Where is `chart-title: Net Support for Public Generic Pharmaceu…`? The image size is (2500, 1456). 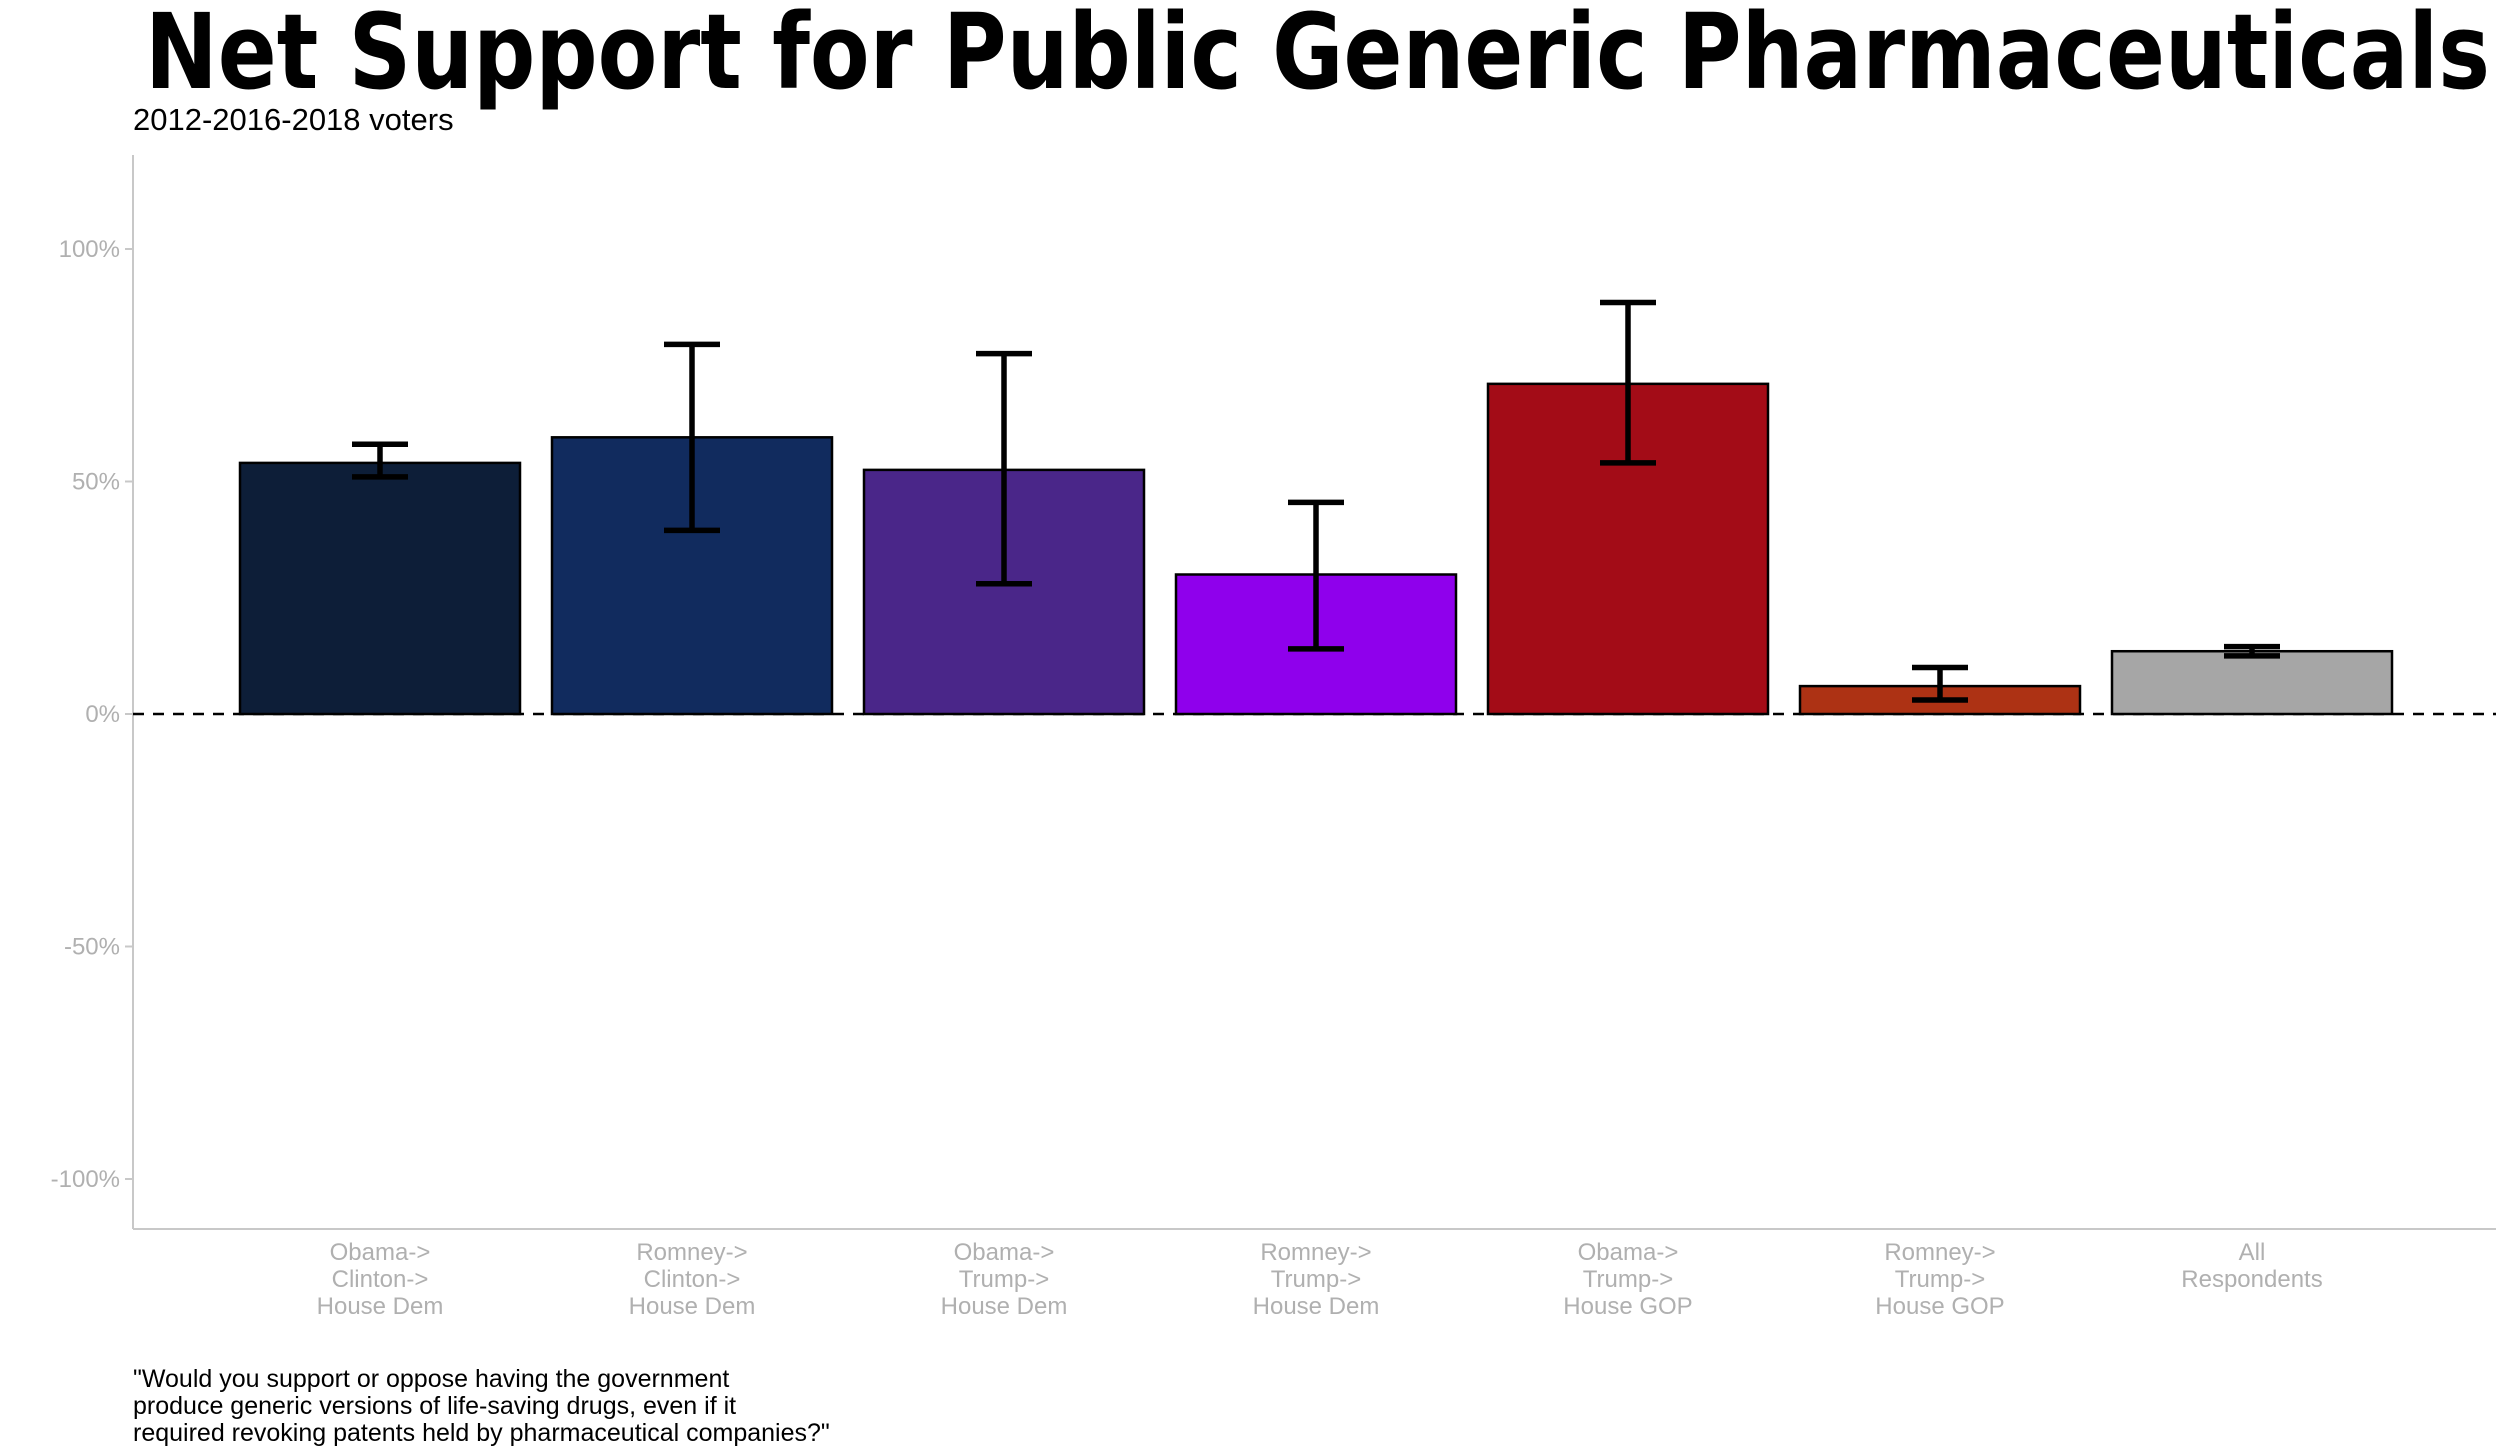 chart-title: Net Support for Public Generic Pharmaceu… is located at coordinates (1317, 56).